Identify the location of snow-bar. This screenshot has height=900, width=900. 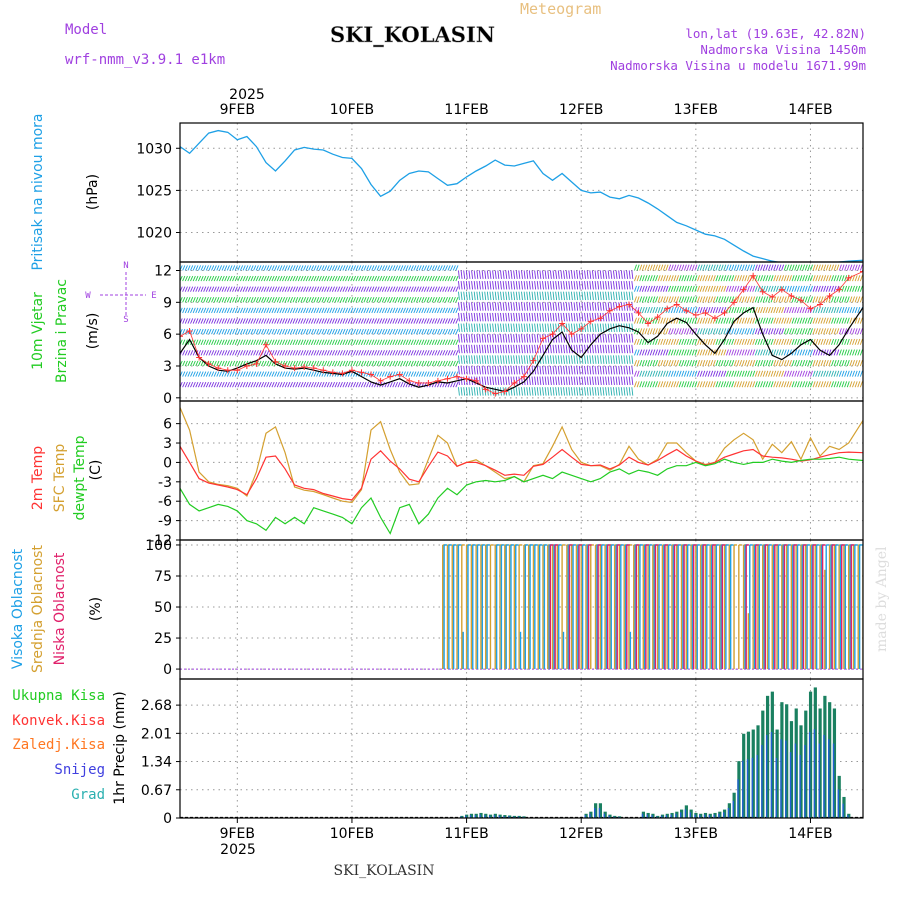
(829, 778).